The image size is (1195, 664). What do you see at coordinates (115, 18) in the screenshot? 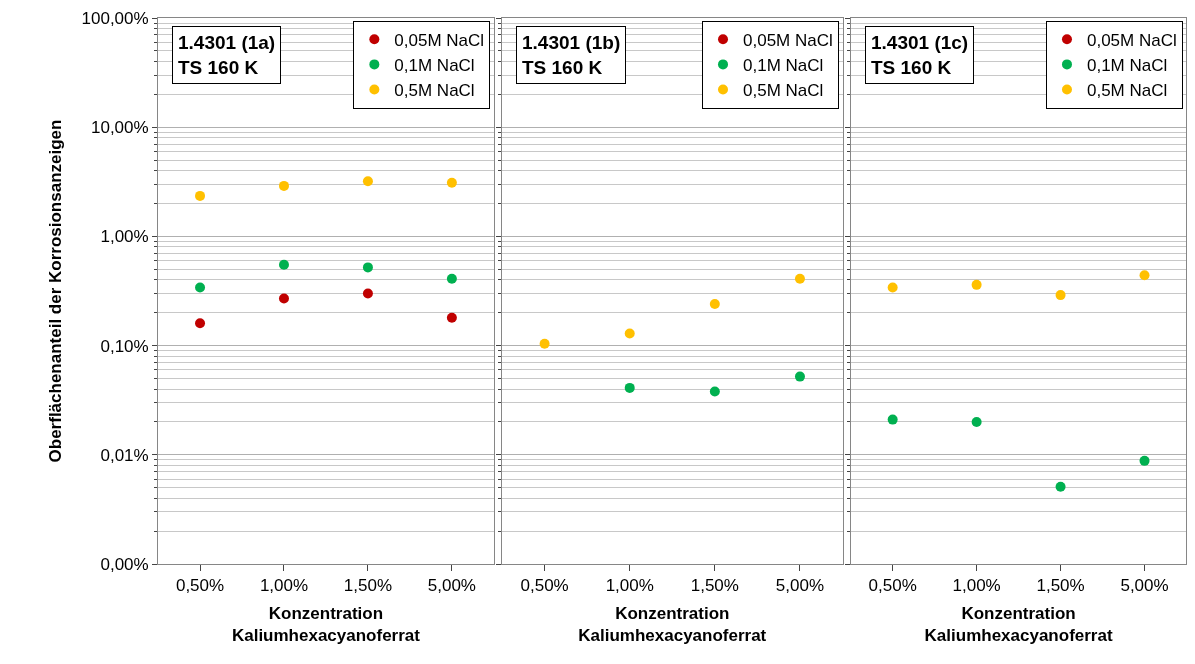
I see `y-tick-label: 100,00%` at bounding box center [115, 18].